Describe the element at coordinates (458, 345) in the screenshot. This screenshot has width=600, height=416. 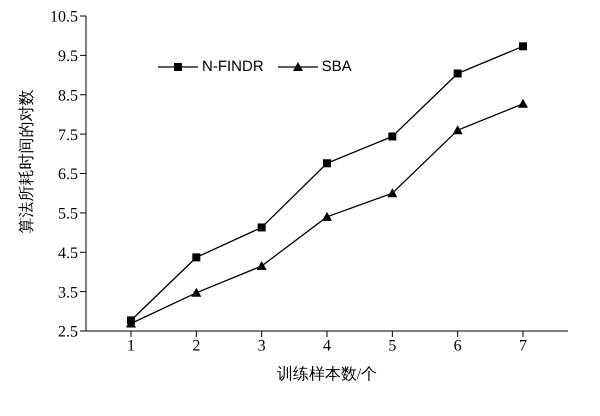
I see `x-tick-label: 6` at that location.